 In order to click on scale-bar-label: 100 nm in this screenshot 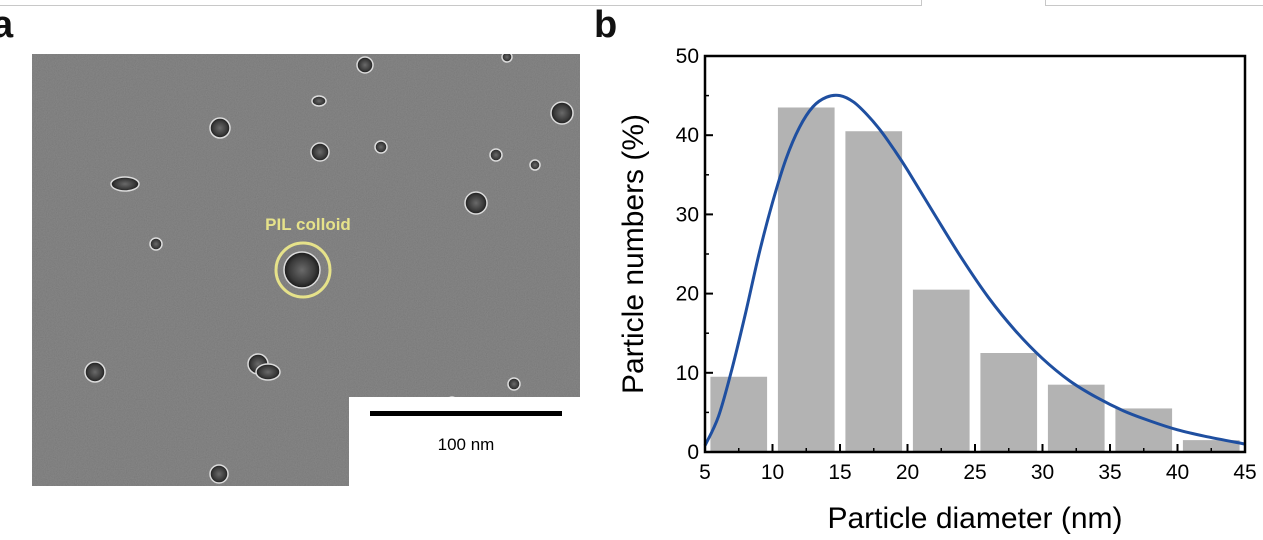, I will do `click(466, 444)`.